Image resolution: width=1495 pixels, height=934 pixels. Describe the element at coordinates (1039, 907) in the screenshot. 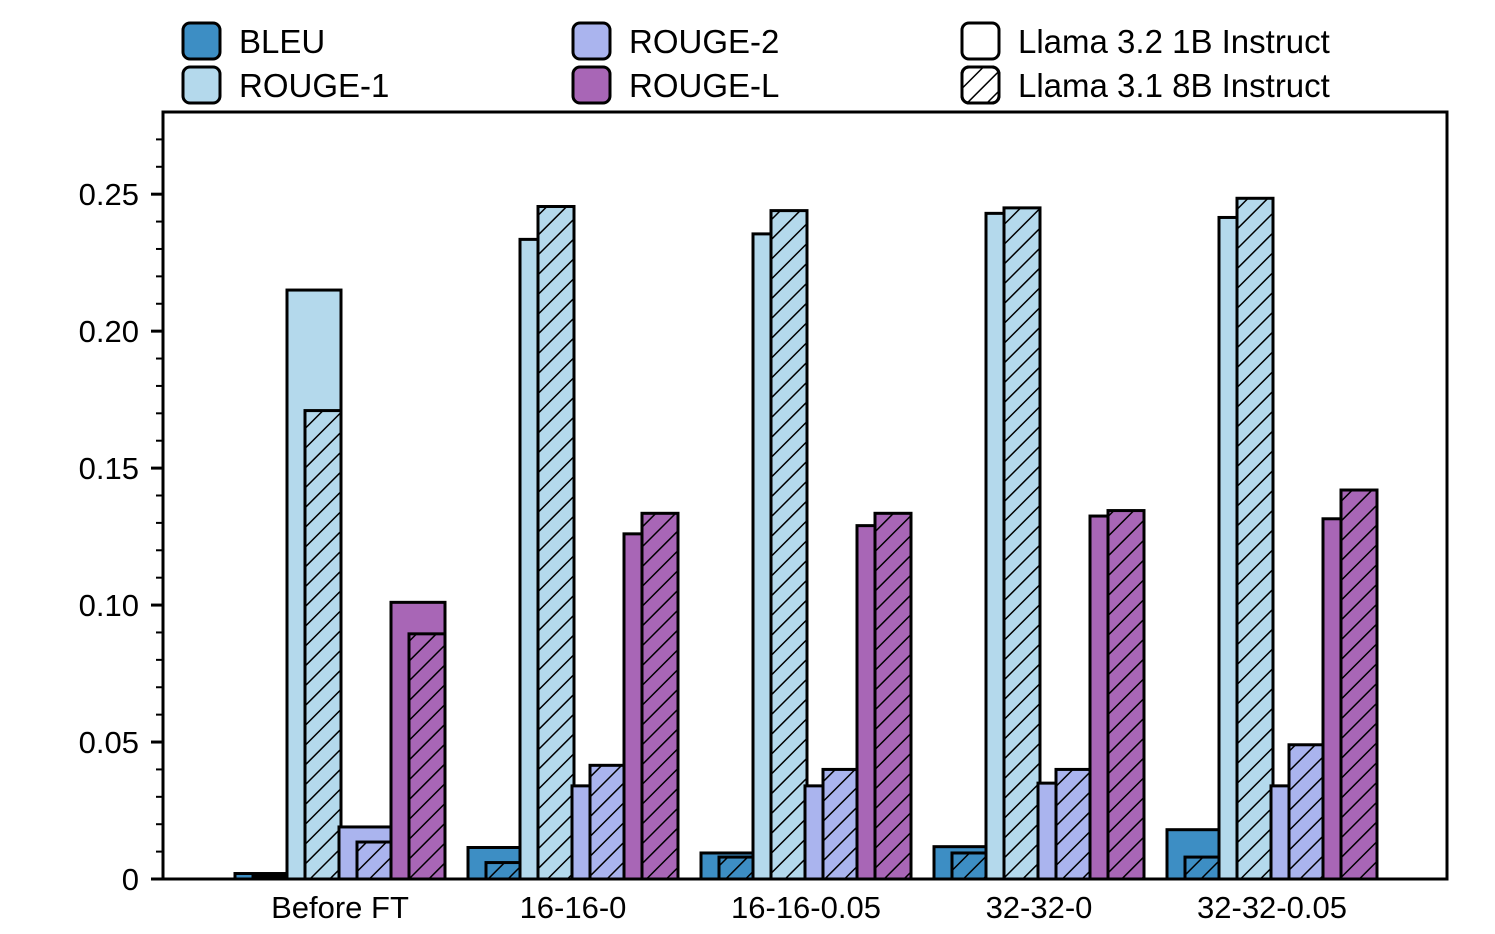

I see `x-tick-label-32-32-0: 32-32-0` at that location.